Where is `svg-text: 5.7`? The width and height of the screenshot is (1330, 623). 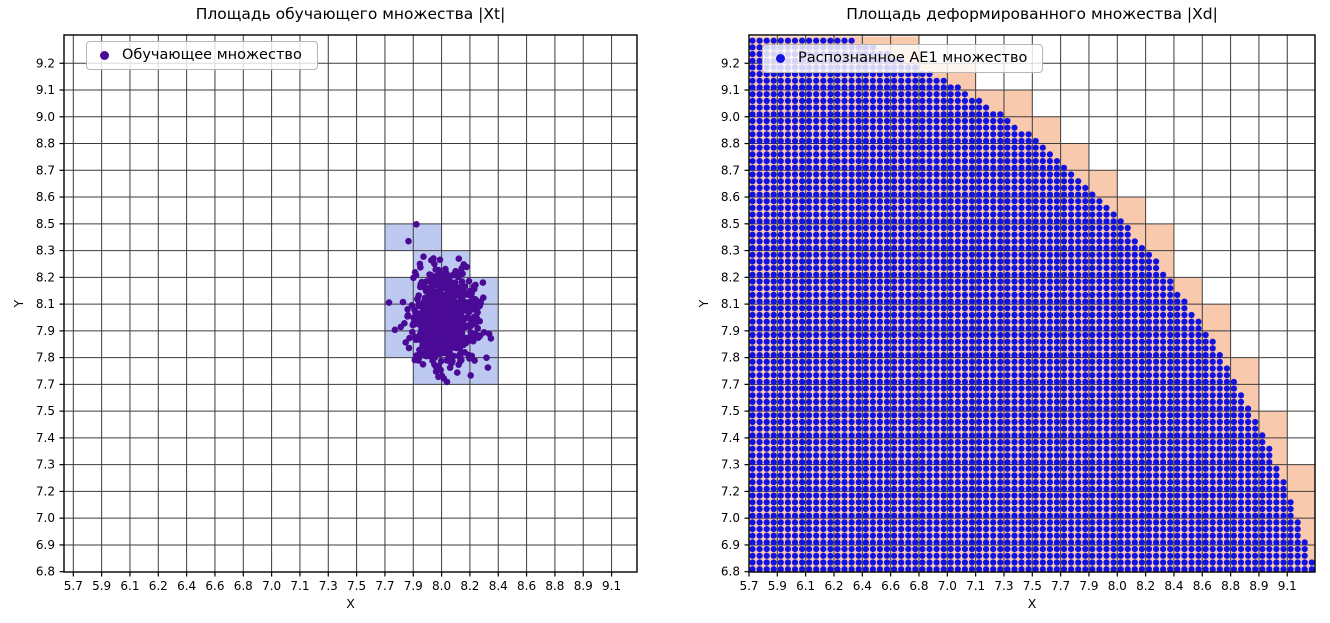
svg-text: 5.7 is located at coordinates (73, 586).